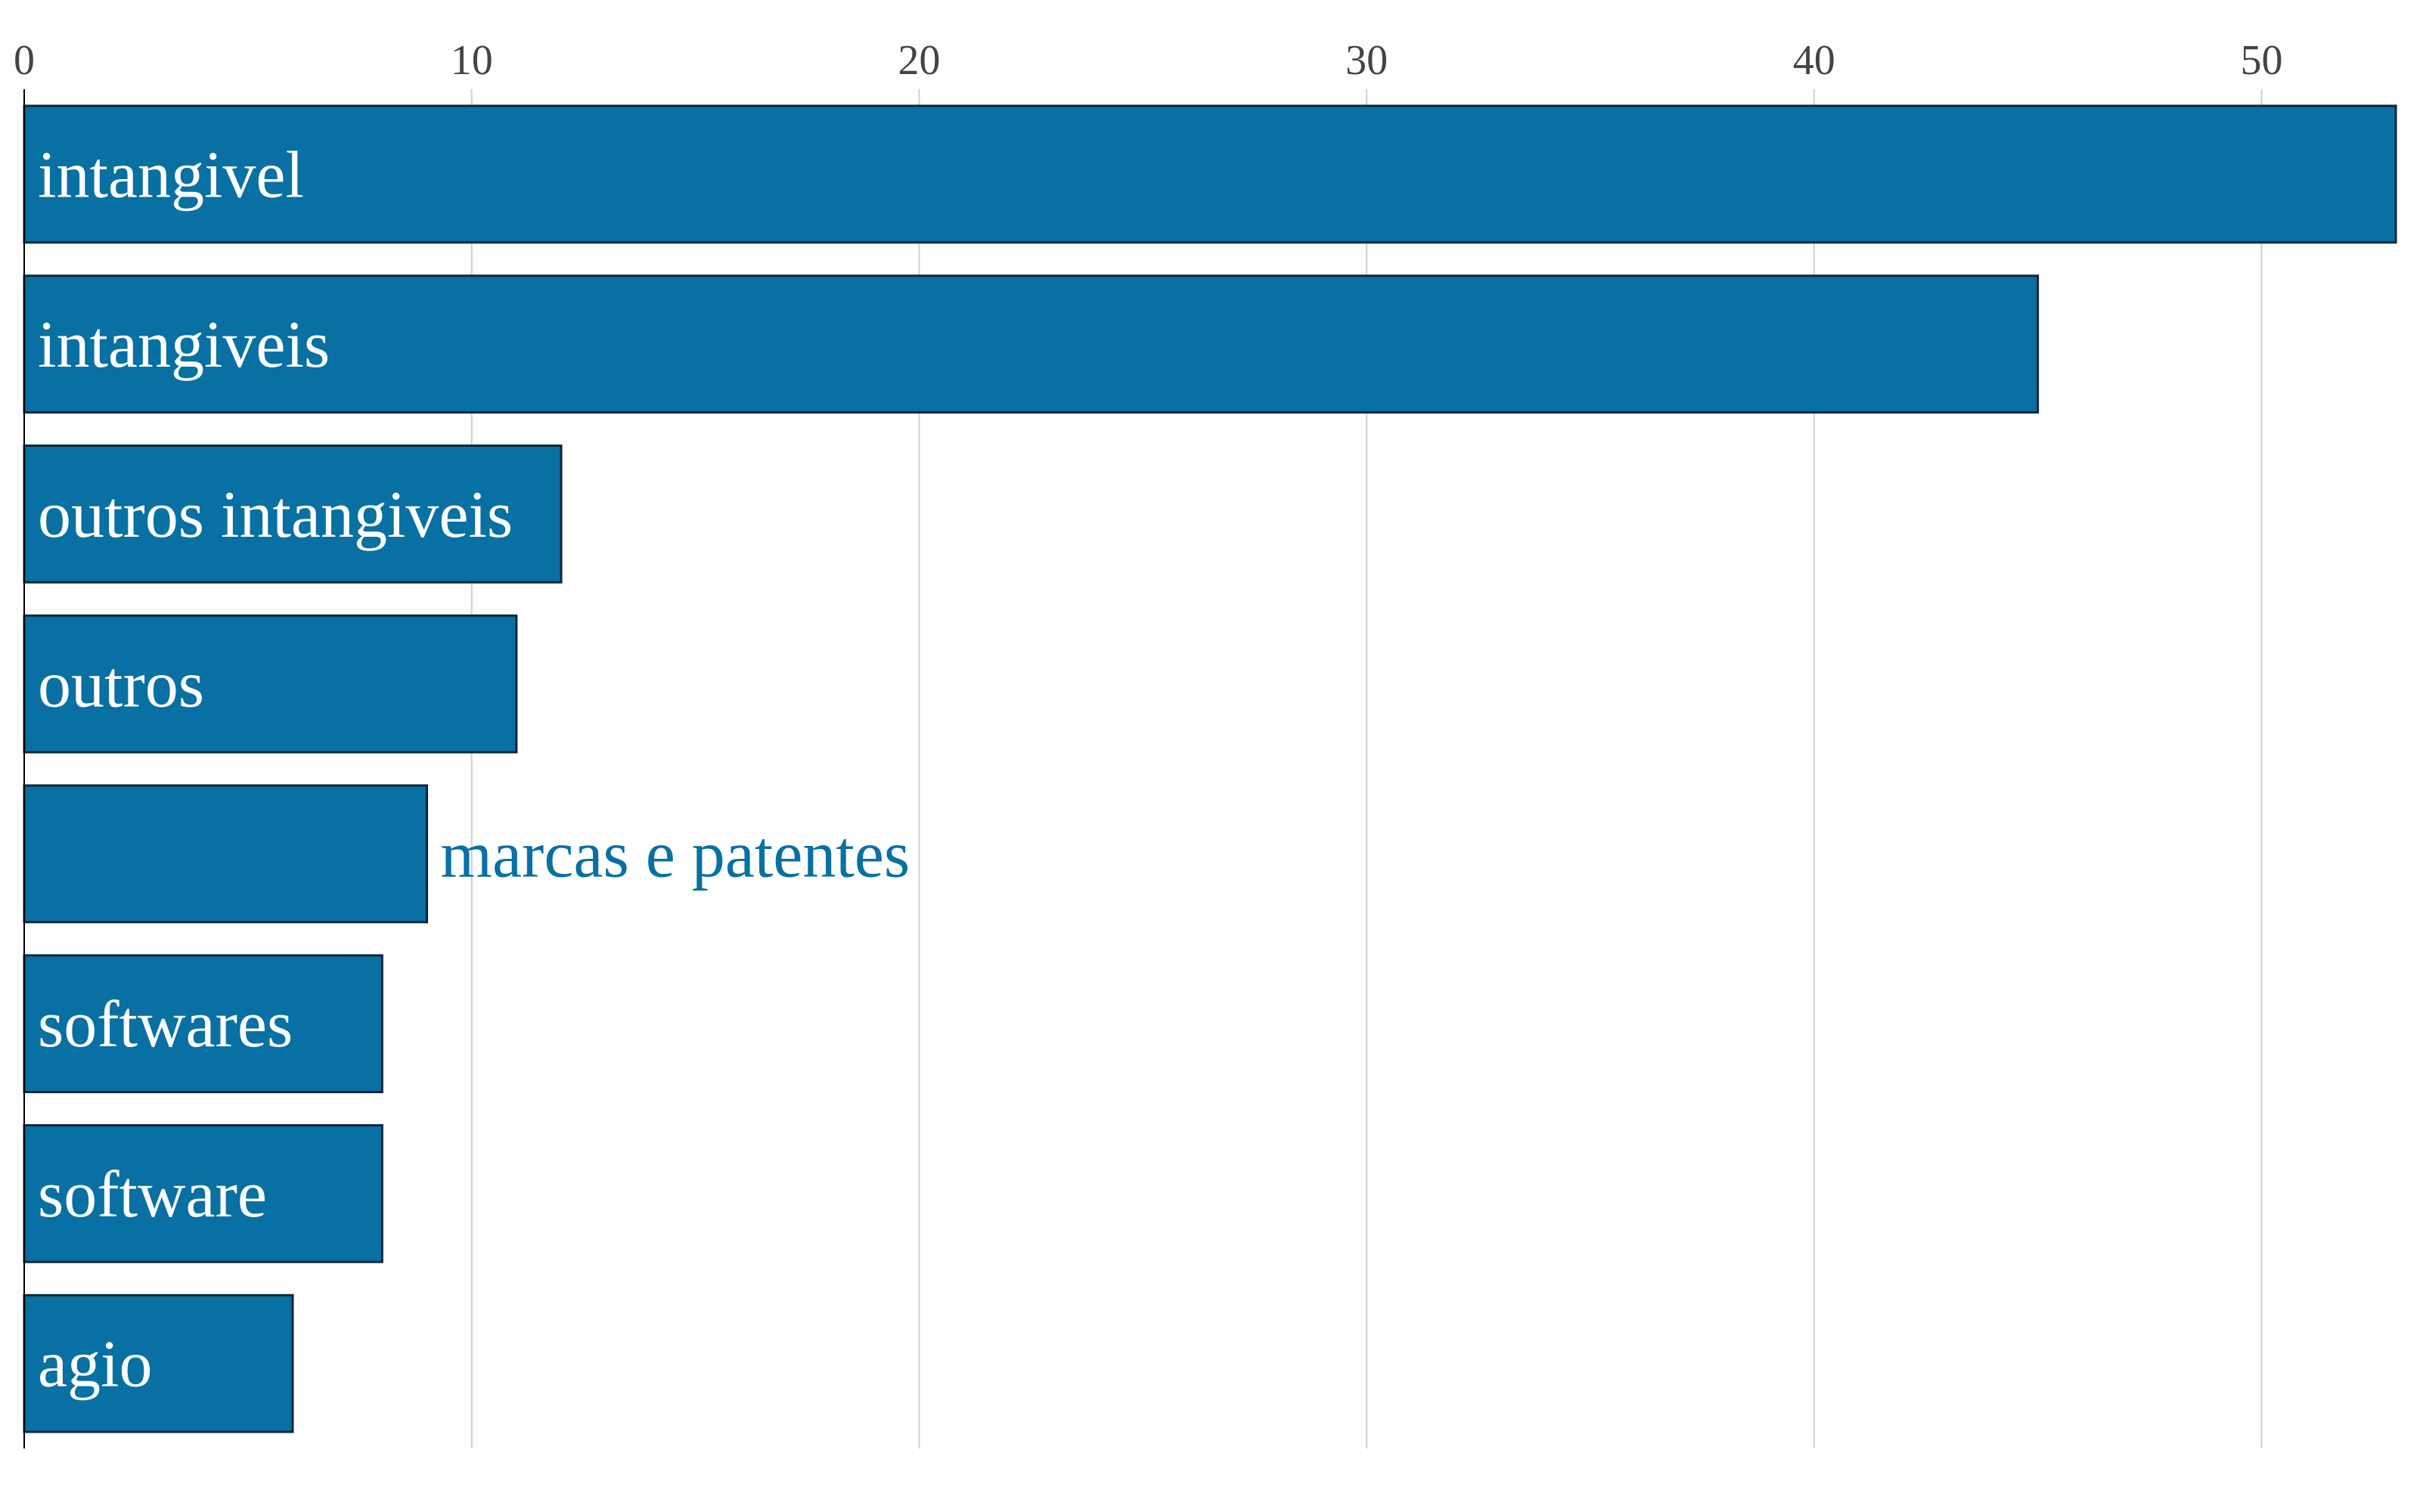  Describe the element at coordinates (121, 685) in the screenshot. I see `bar-label-outros: outros` at that location.